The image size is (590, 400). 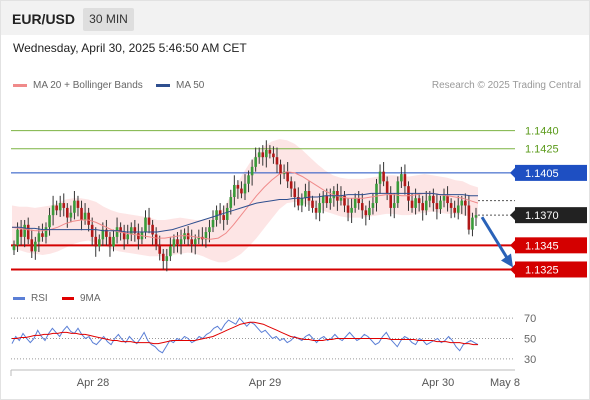 What do you see at coordinates (507, 260) in the screenshot?
I see `forecast-arrow-head` at bounding box center [507, 260].